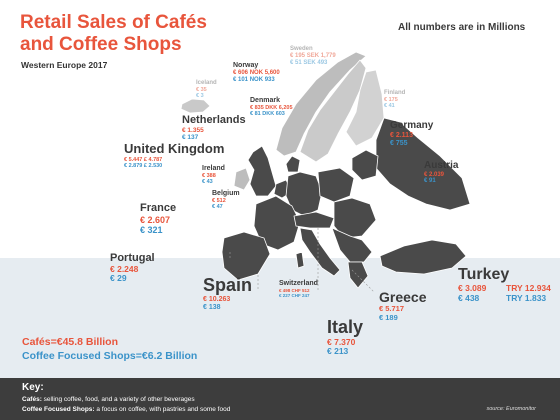 The height and width of the screenshot is (420, 560). What do you see at coordinates (423, 164) in the screenshot?
I see `region-east` at bounding box center [423, 164].